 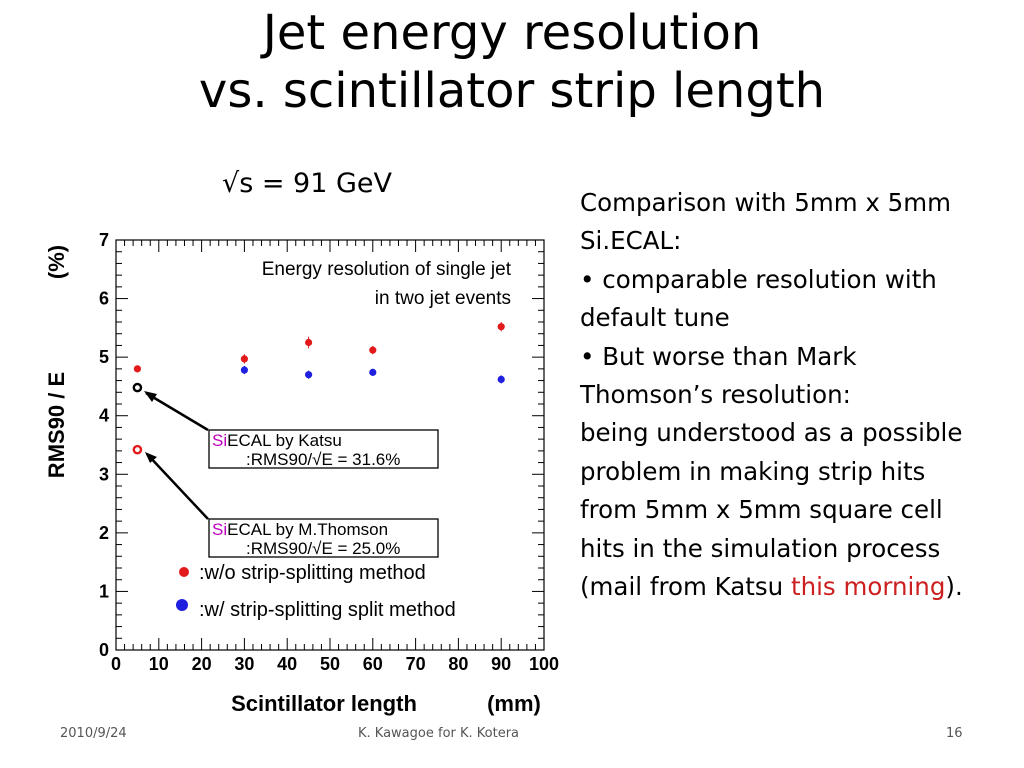 What do you see at coordinates (184, 572) in the screenshot?
I see `legend-red-marker` at bounding box center [184, 572].